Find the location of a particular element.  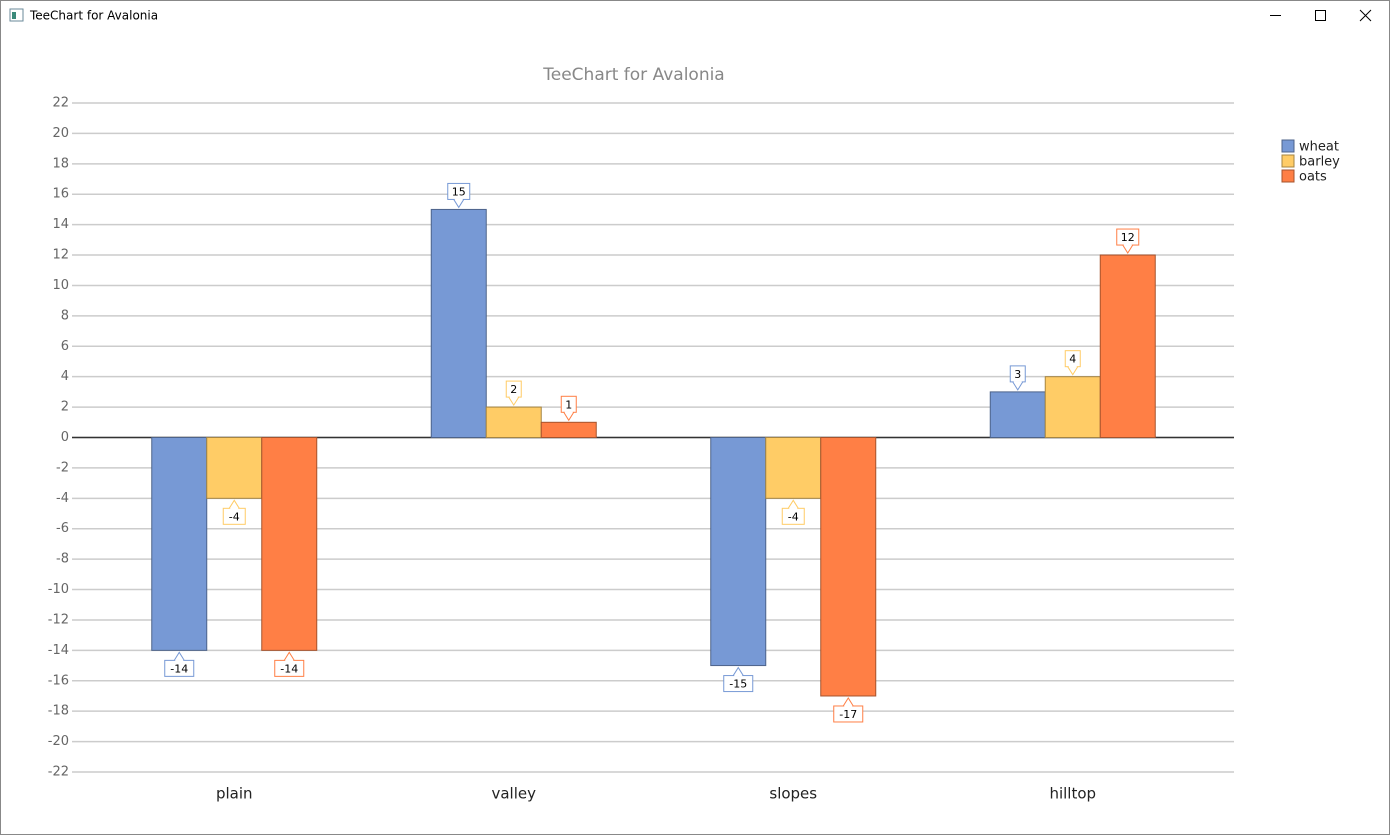

data-label: 12 is located at coordinates (1128, 237).